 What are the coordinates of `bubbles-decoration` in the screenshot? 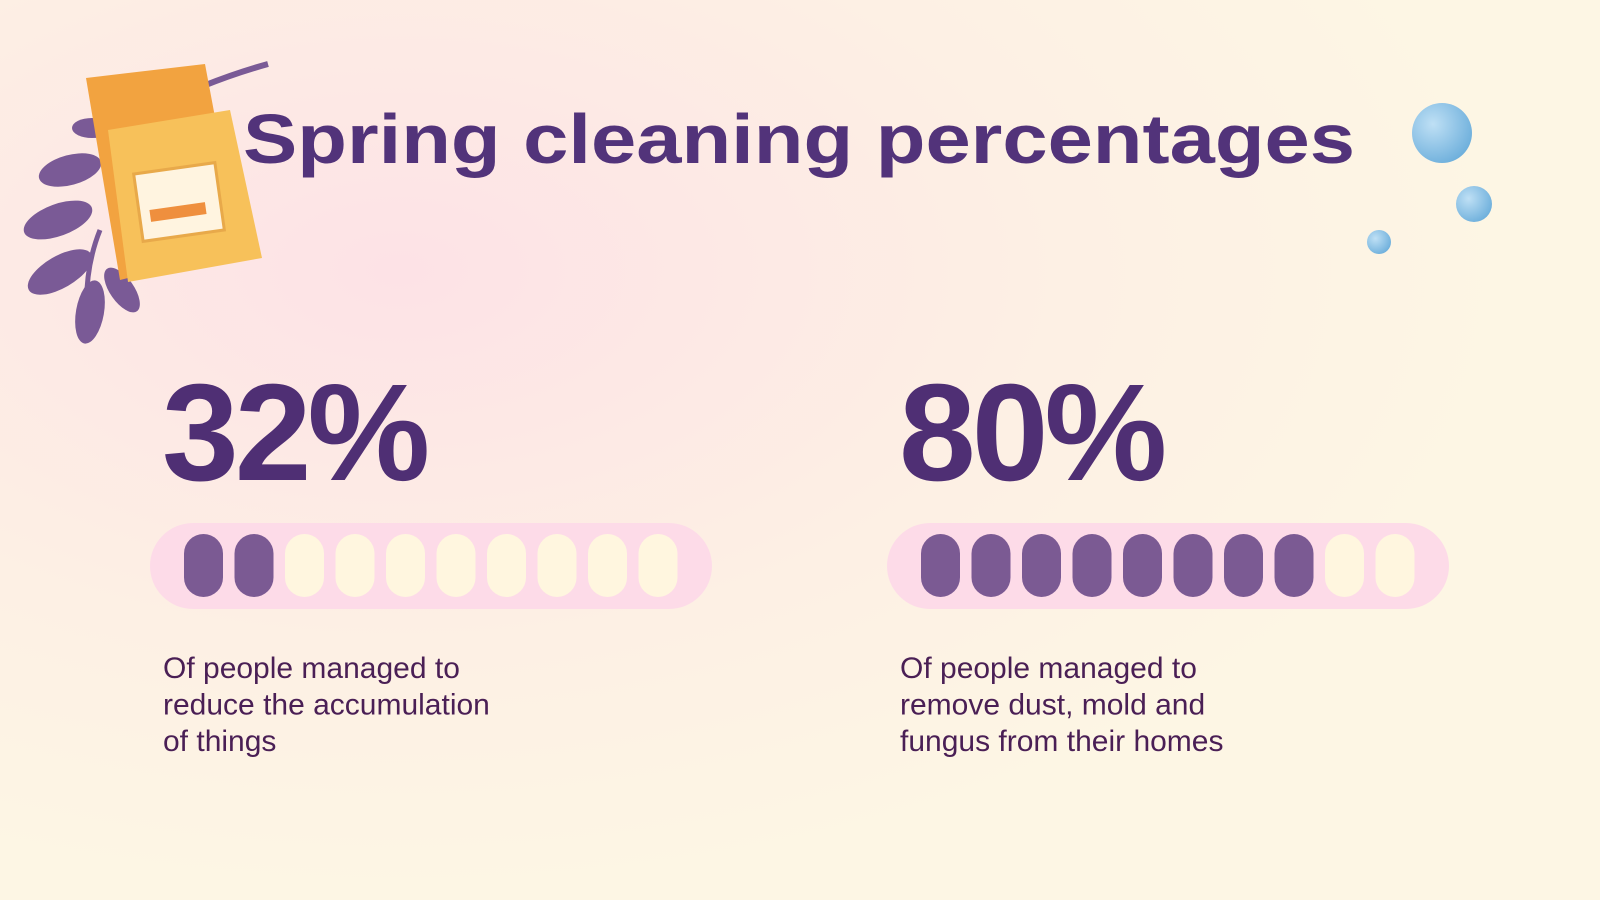 It's located at (1429, 178).